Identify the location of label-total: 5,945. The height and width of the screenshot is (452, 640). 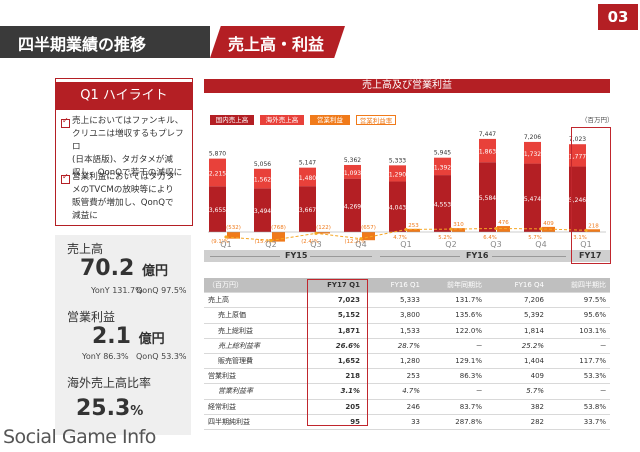
(442, 153).